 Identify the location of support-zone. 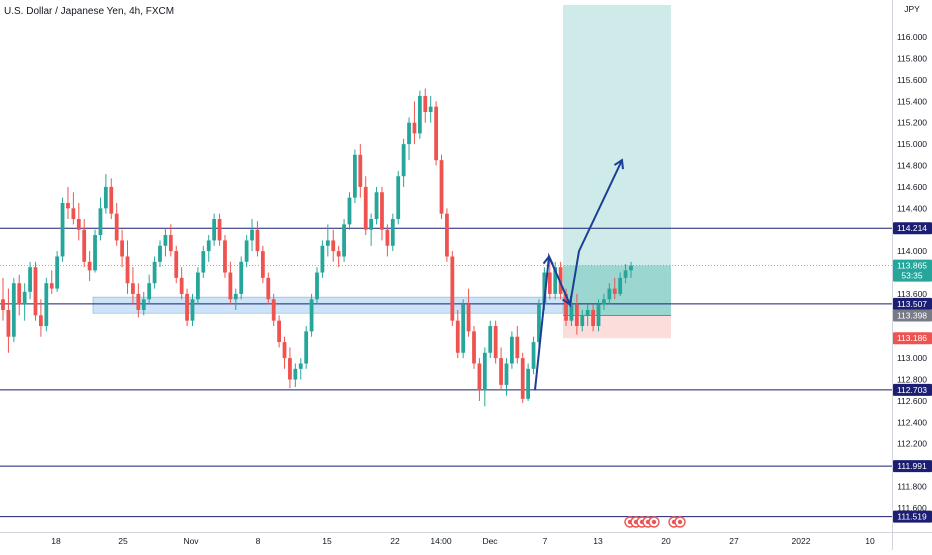
(328, 305).